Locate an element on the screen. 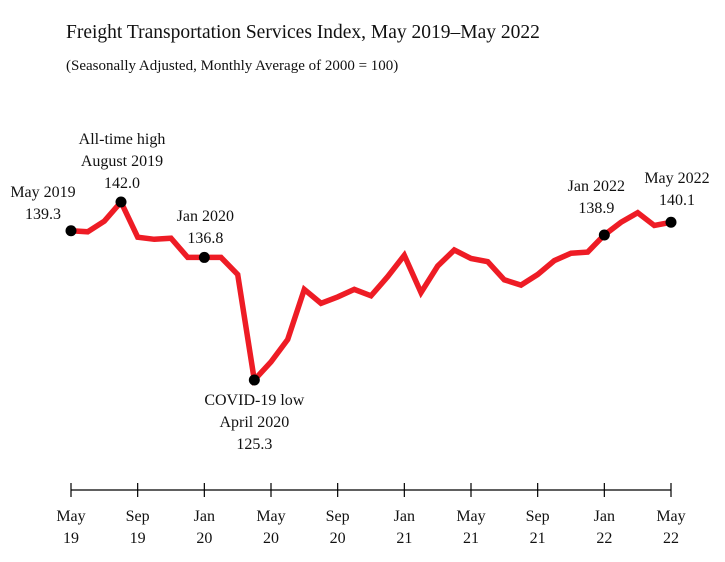 The width and height of the screenshot is (725, 562). annotation-label: May 2022 is located at coordinates (676, 178).